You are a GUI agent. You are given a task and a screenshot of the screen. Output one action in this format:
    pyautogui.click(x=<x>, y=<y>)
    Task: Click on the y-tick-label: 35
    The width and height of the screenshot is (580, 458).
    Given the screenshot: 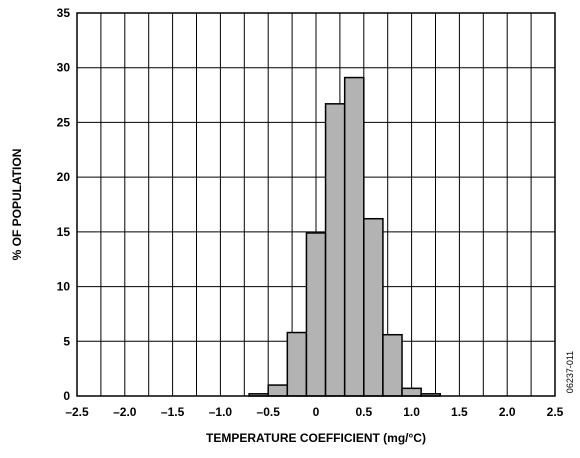 What is the action you would take?
    pyautogui.click(x=64, y=13)
    